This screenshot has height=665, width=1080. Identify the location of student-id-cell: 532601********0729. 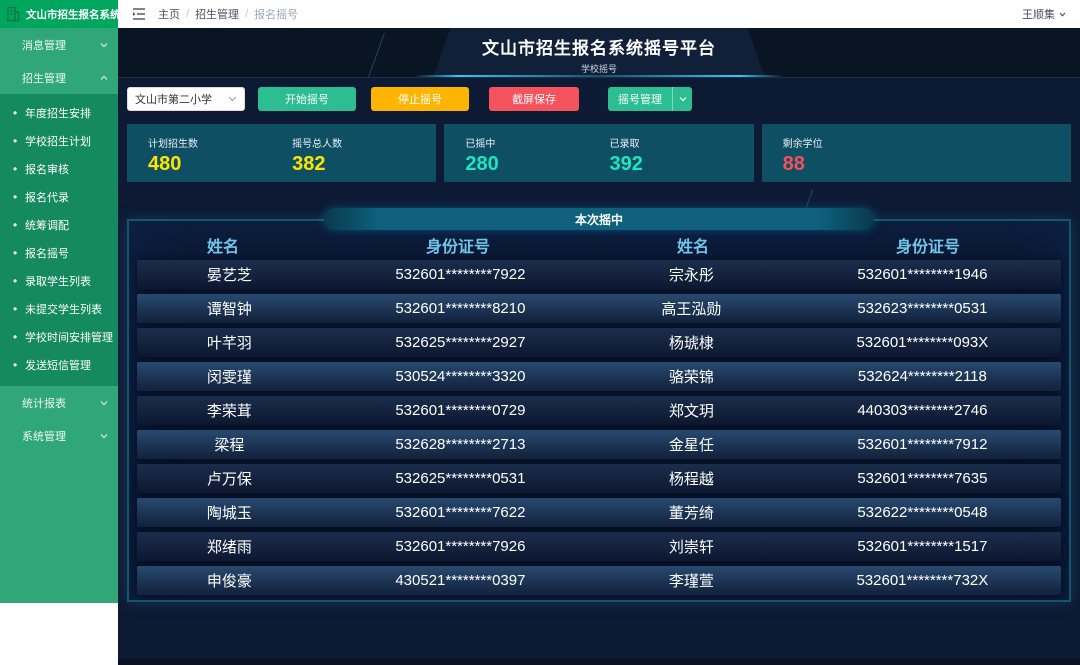
(460, 410).